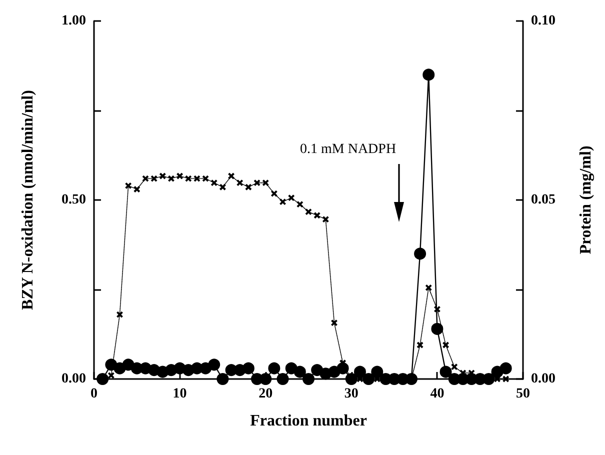 The width and height of the screenshot is (605, 455). Describe the element at coordinates (543, 21) in the screenshot. I see `y2-tick-label: 0.10` at that location.